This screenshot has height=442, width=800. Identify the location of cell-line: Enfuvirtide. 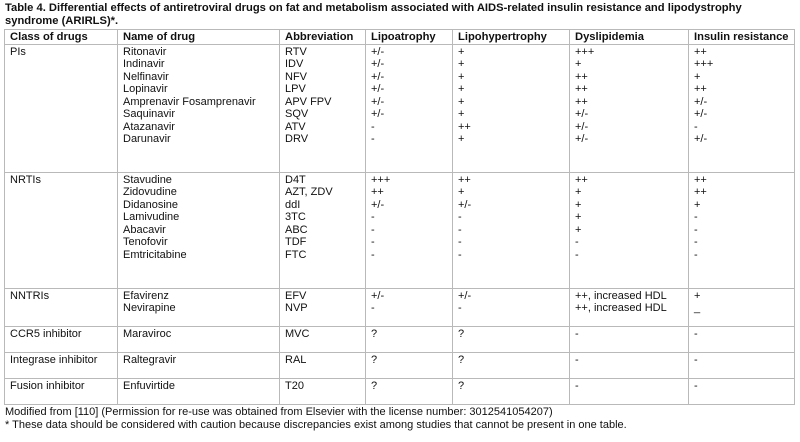
(149, 385).